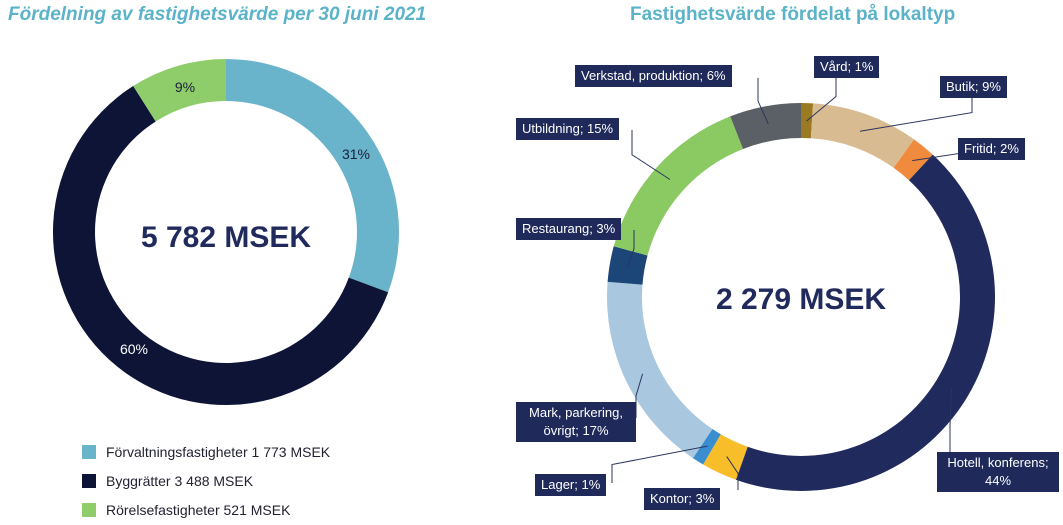 The height and width of the screenshot is (525, 1063). What do you see at coordinates (973, 87) in the screenshot?
I see `callout-butik: Butik; 9%` at bounding box center [973, 87].